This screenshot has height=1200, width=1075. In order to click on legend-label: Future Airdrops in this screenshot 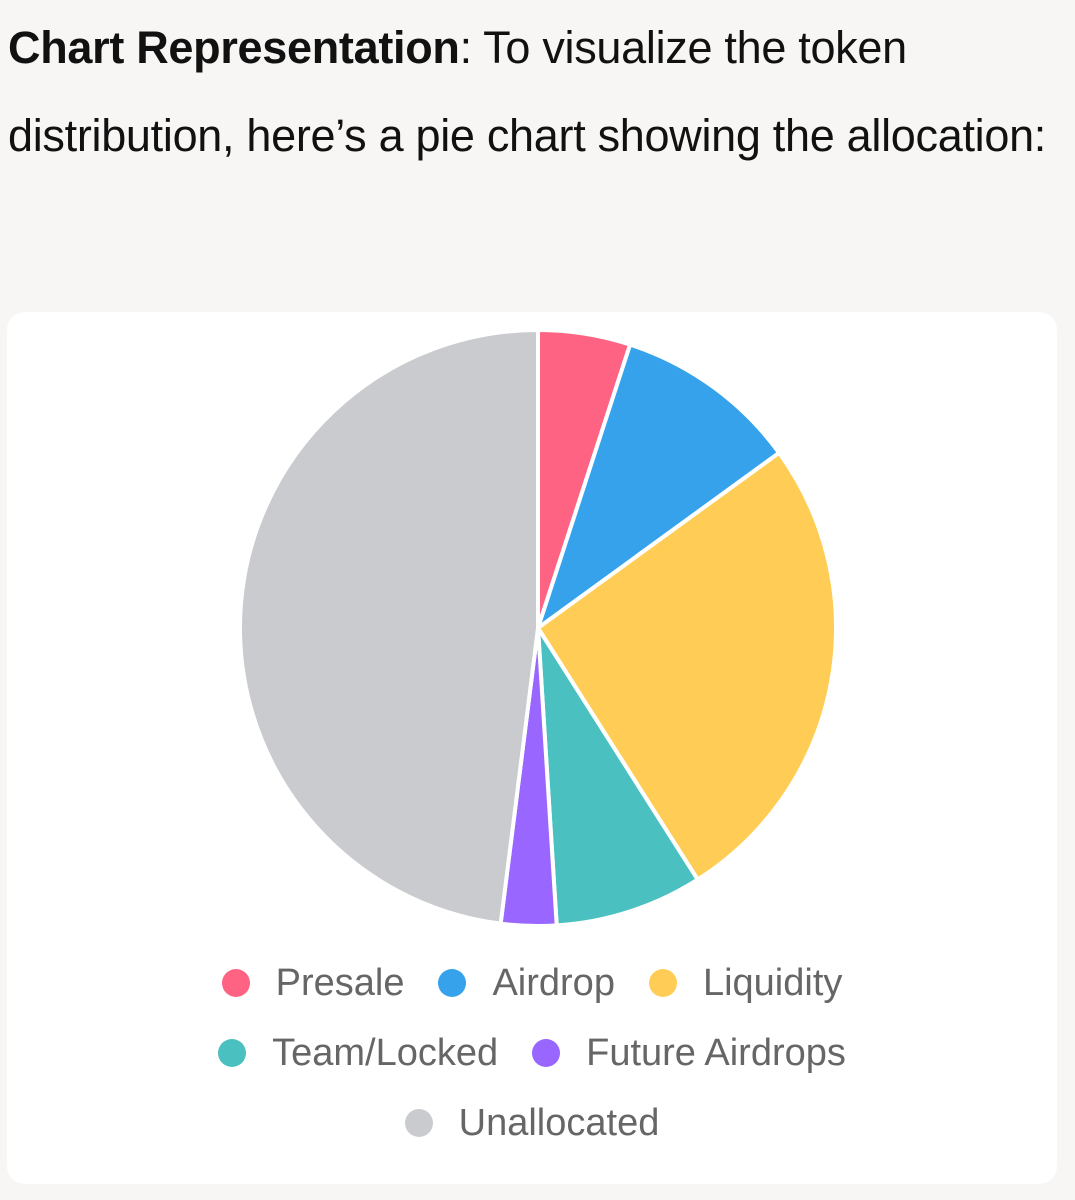, I will do `click(716, 1052)`.